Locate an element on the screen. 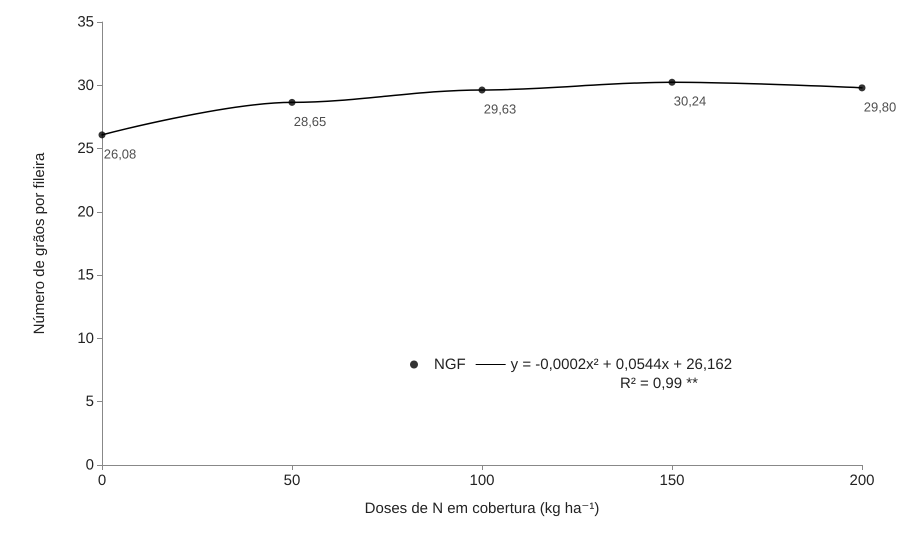  x-tick-label: 100 is located at coordinates (482, 480).